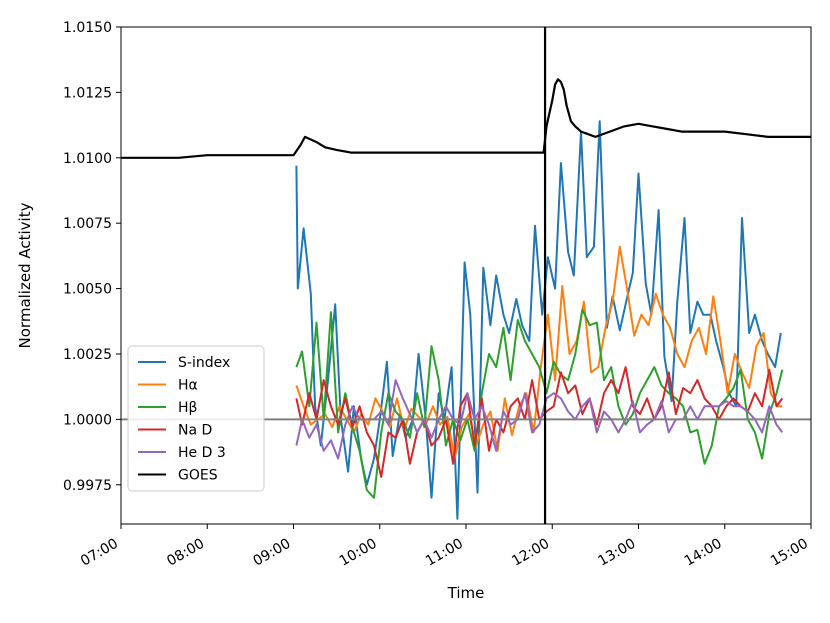 The image size is (830, 623). I want to click on legend-label: He D 3, so click(202, 453).